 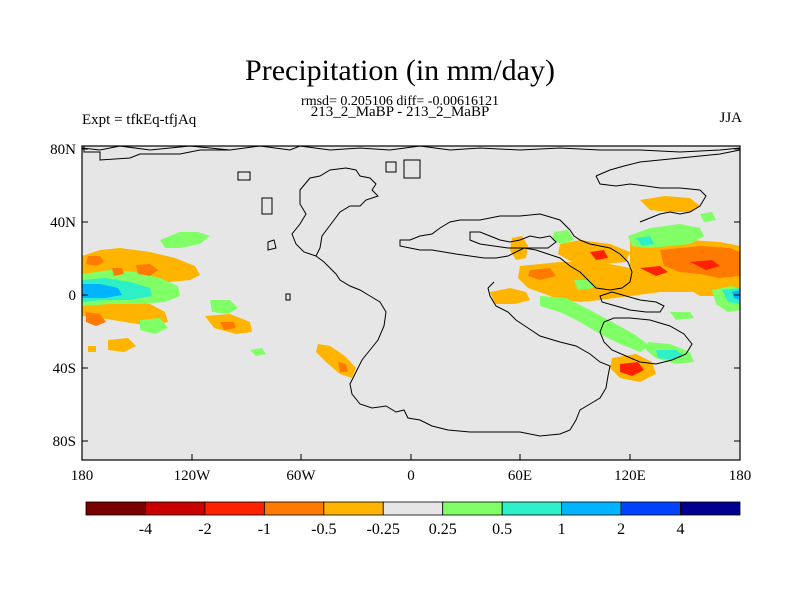 What do you see at coordinates (383, 529) in the screenshot?
I see `colorbar-label: -0.25` at bounding box center [383, 529].